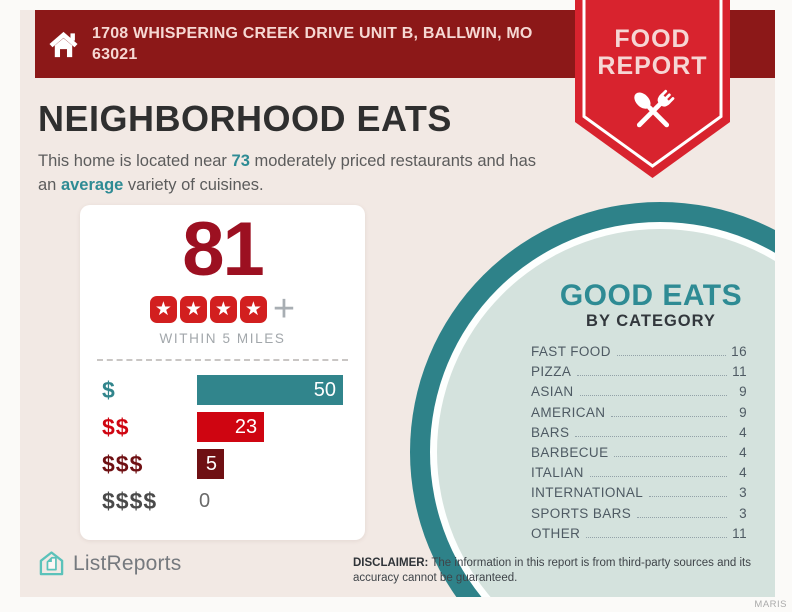  Describe the element at coordinates (557, 473) in the screenshot. I see `category-label: ITALIAN` at that location.